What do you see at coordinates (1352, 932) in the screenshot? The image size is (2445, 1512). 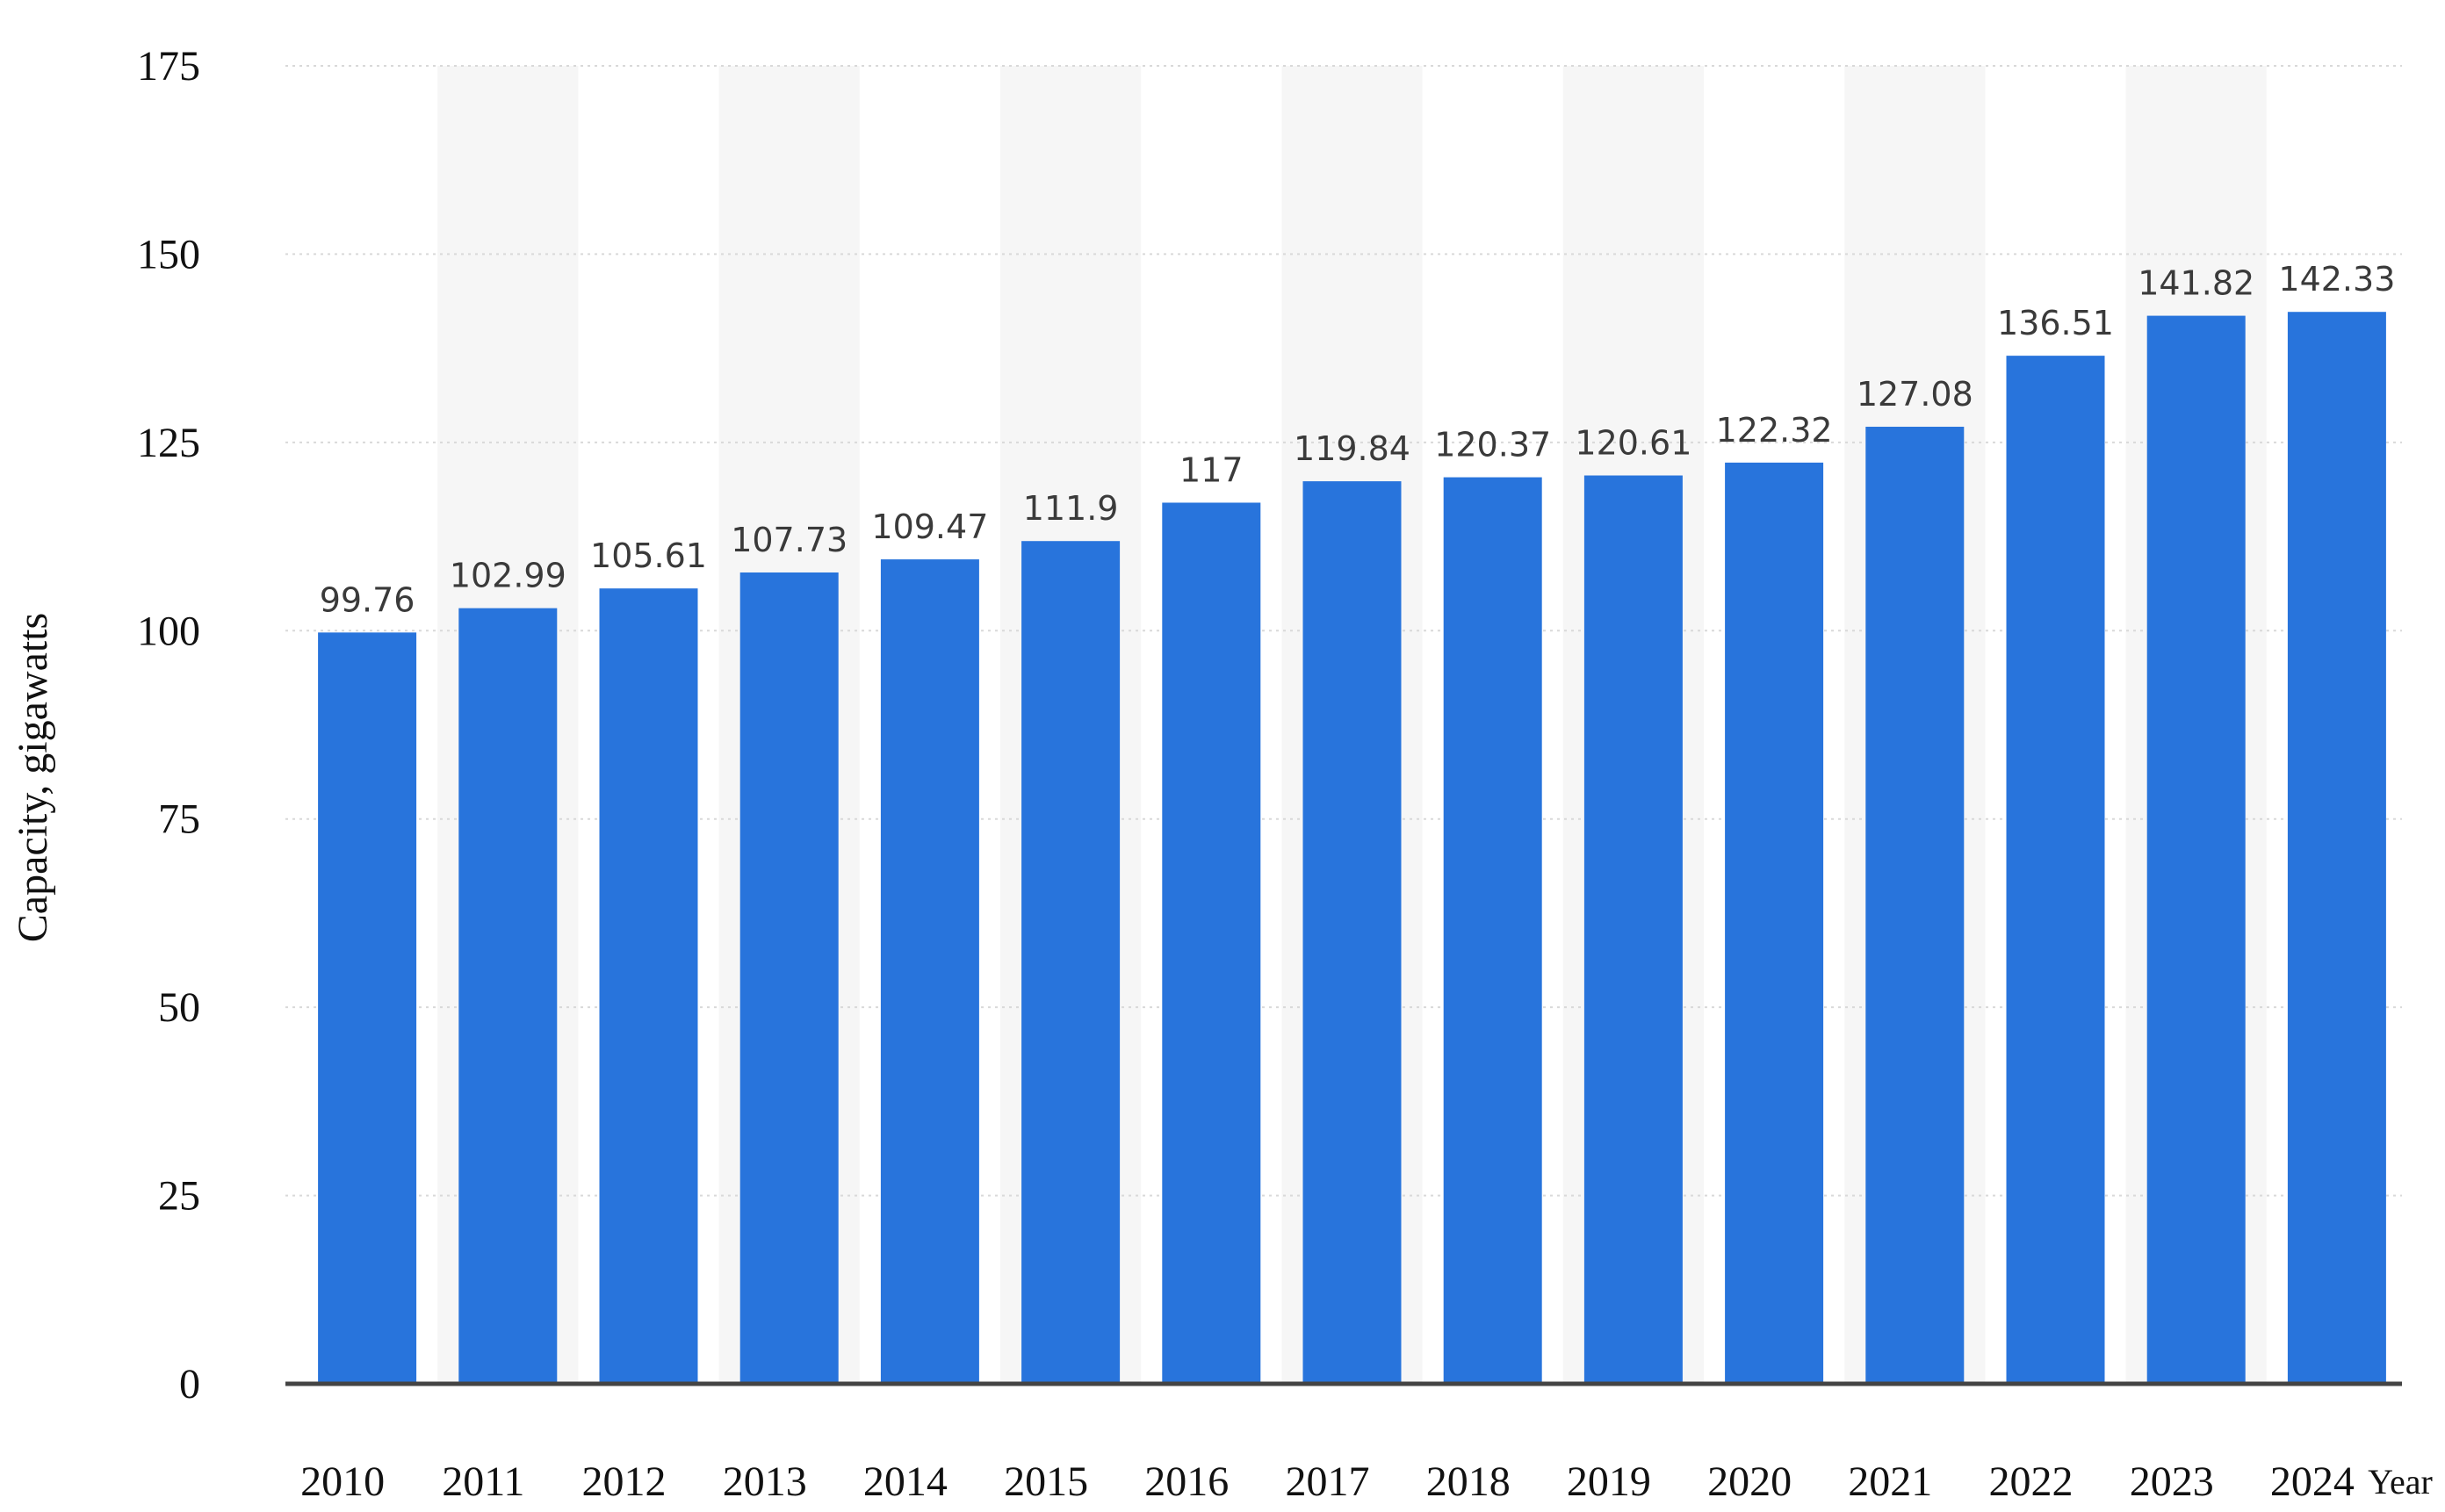 I see `bar-2017` at bounding box center [1352, 932].